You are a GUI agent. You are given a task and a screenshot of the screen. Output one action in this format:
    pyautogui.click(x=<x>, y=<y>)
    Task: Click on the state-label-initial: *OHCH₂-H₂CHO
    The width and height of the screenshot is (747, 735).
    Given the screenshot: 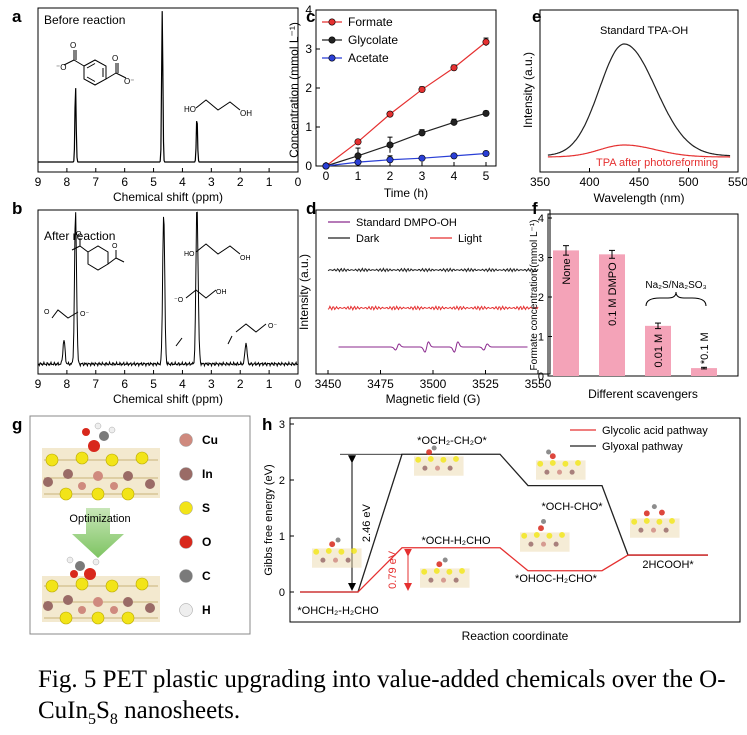 What is the action you would take?
    pyautogui.click(x=338, y=611)
    